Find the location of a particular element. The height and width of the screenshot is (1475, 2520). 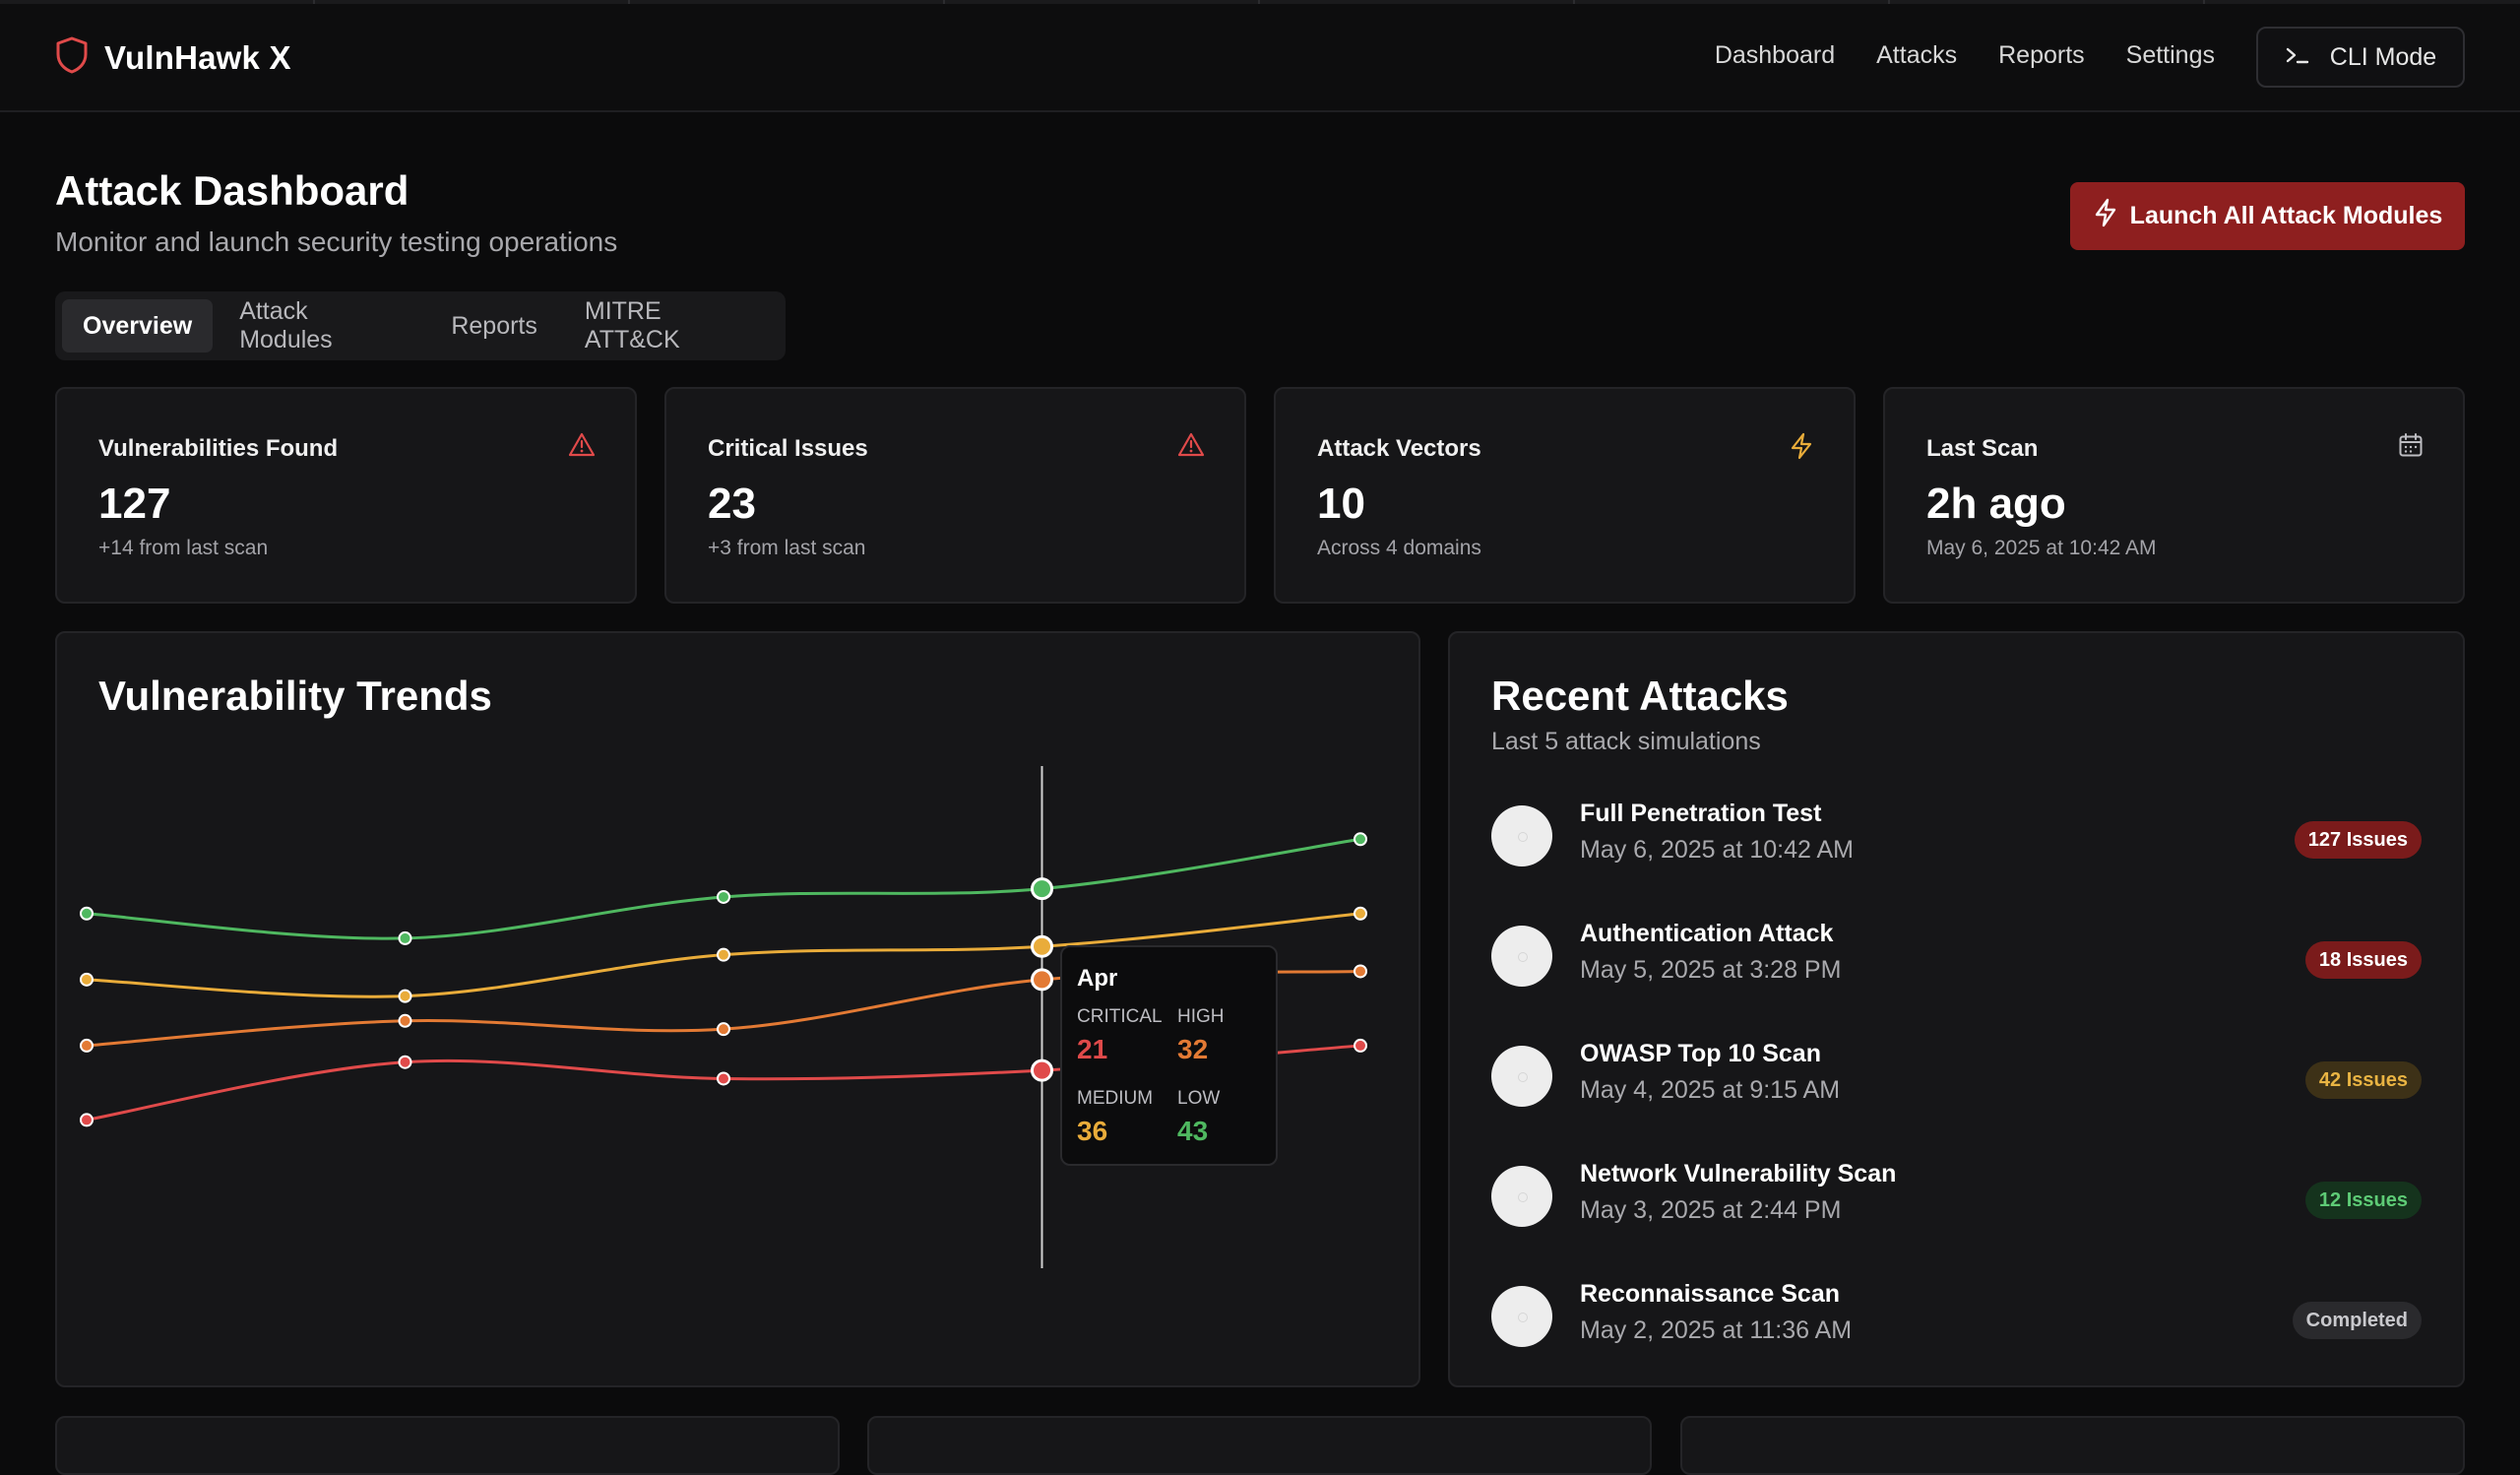

launch-all-label: Launch All Attack Modules is located at coordinates (2286, 215).